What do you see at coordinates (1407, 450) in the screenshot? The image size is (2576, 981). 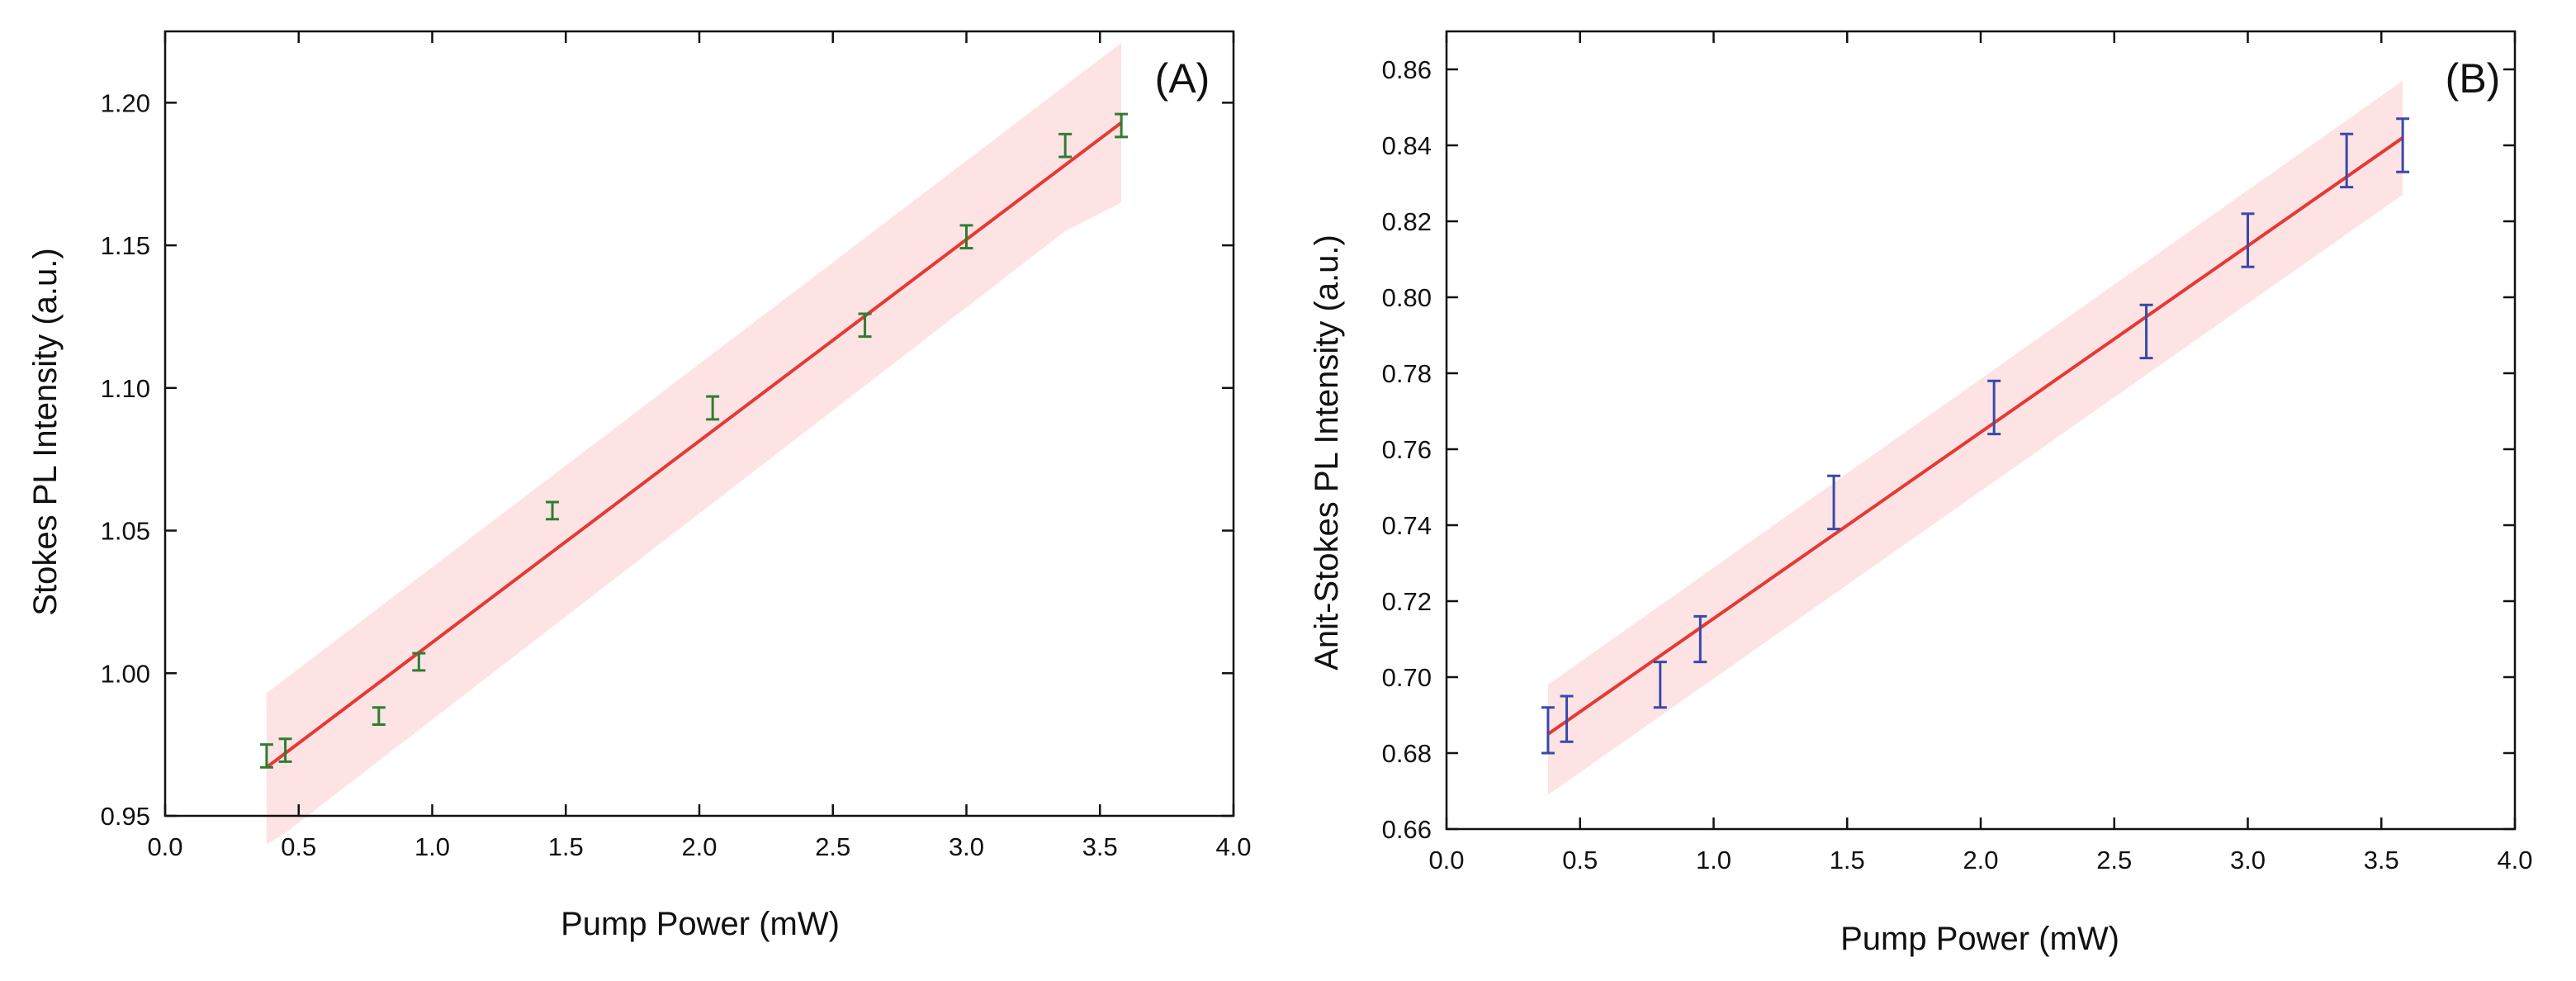 I see `y-tick-label-b: 0.76` at bounding box center [1407, 450].